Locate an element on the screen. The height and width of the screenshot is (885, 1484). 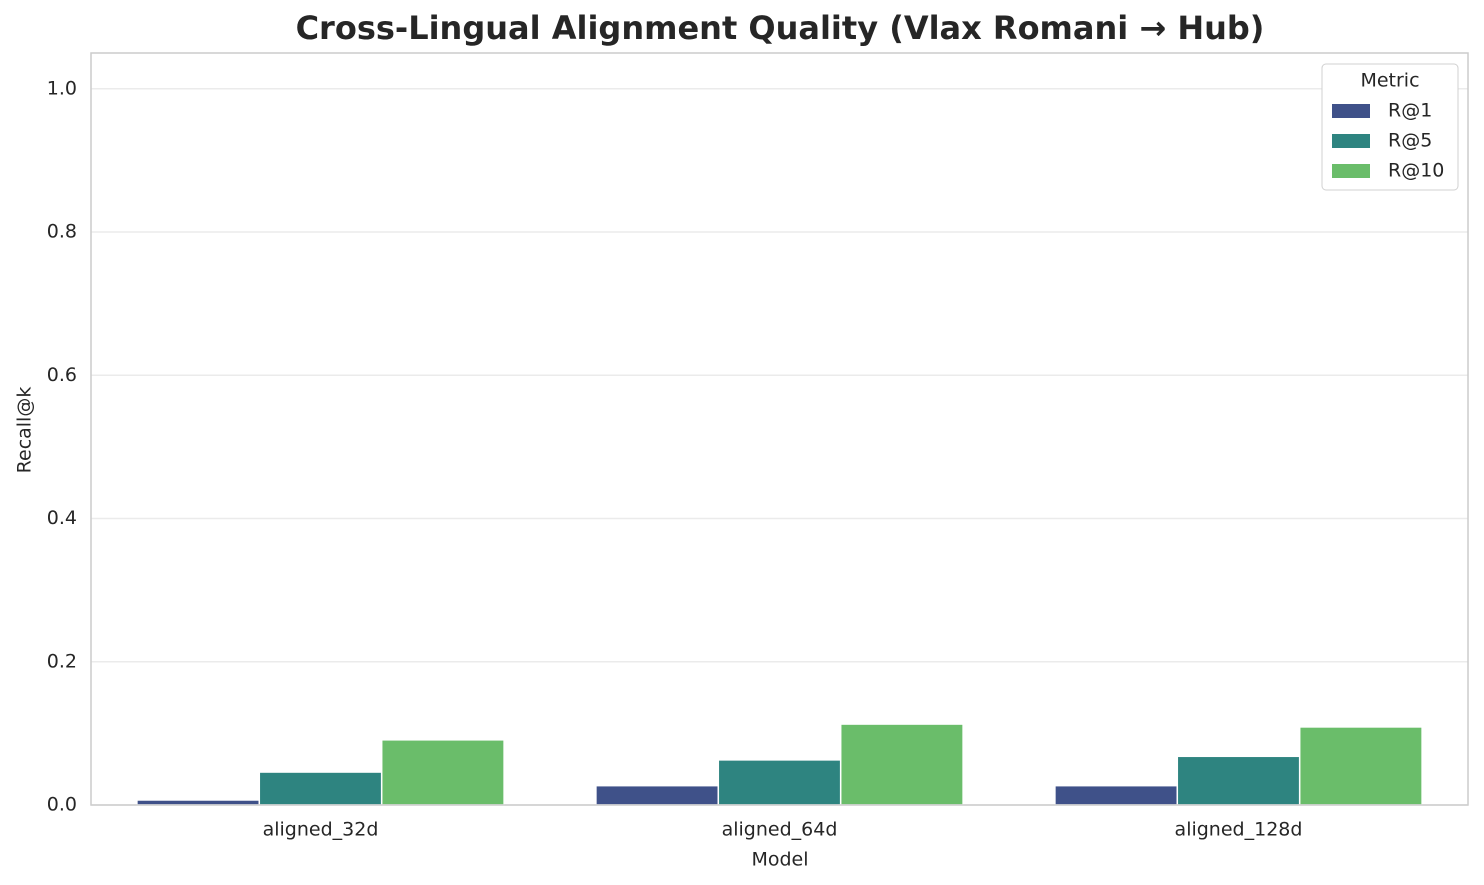
y-tick-label: 0.8 is located at coordinates (62, 232).